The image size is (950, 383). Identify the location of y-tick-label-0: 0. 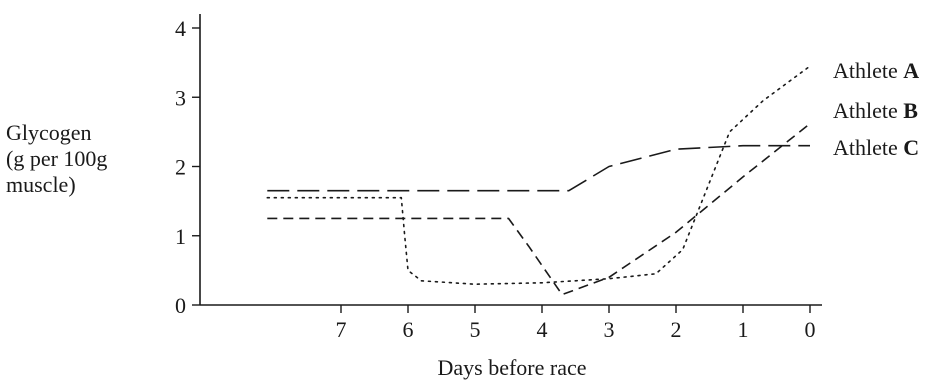
(180, 305).